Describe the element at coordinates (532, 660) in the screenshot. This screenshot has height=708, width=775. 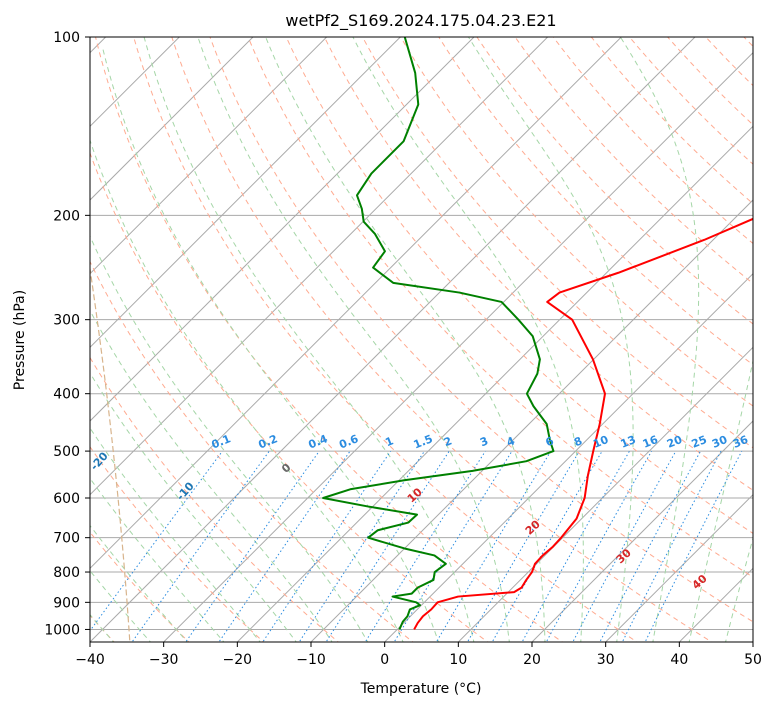
I see `x-tick-label: 20` at that location.